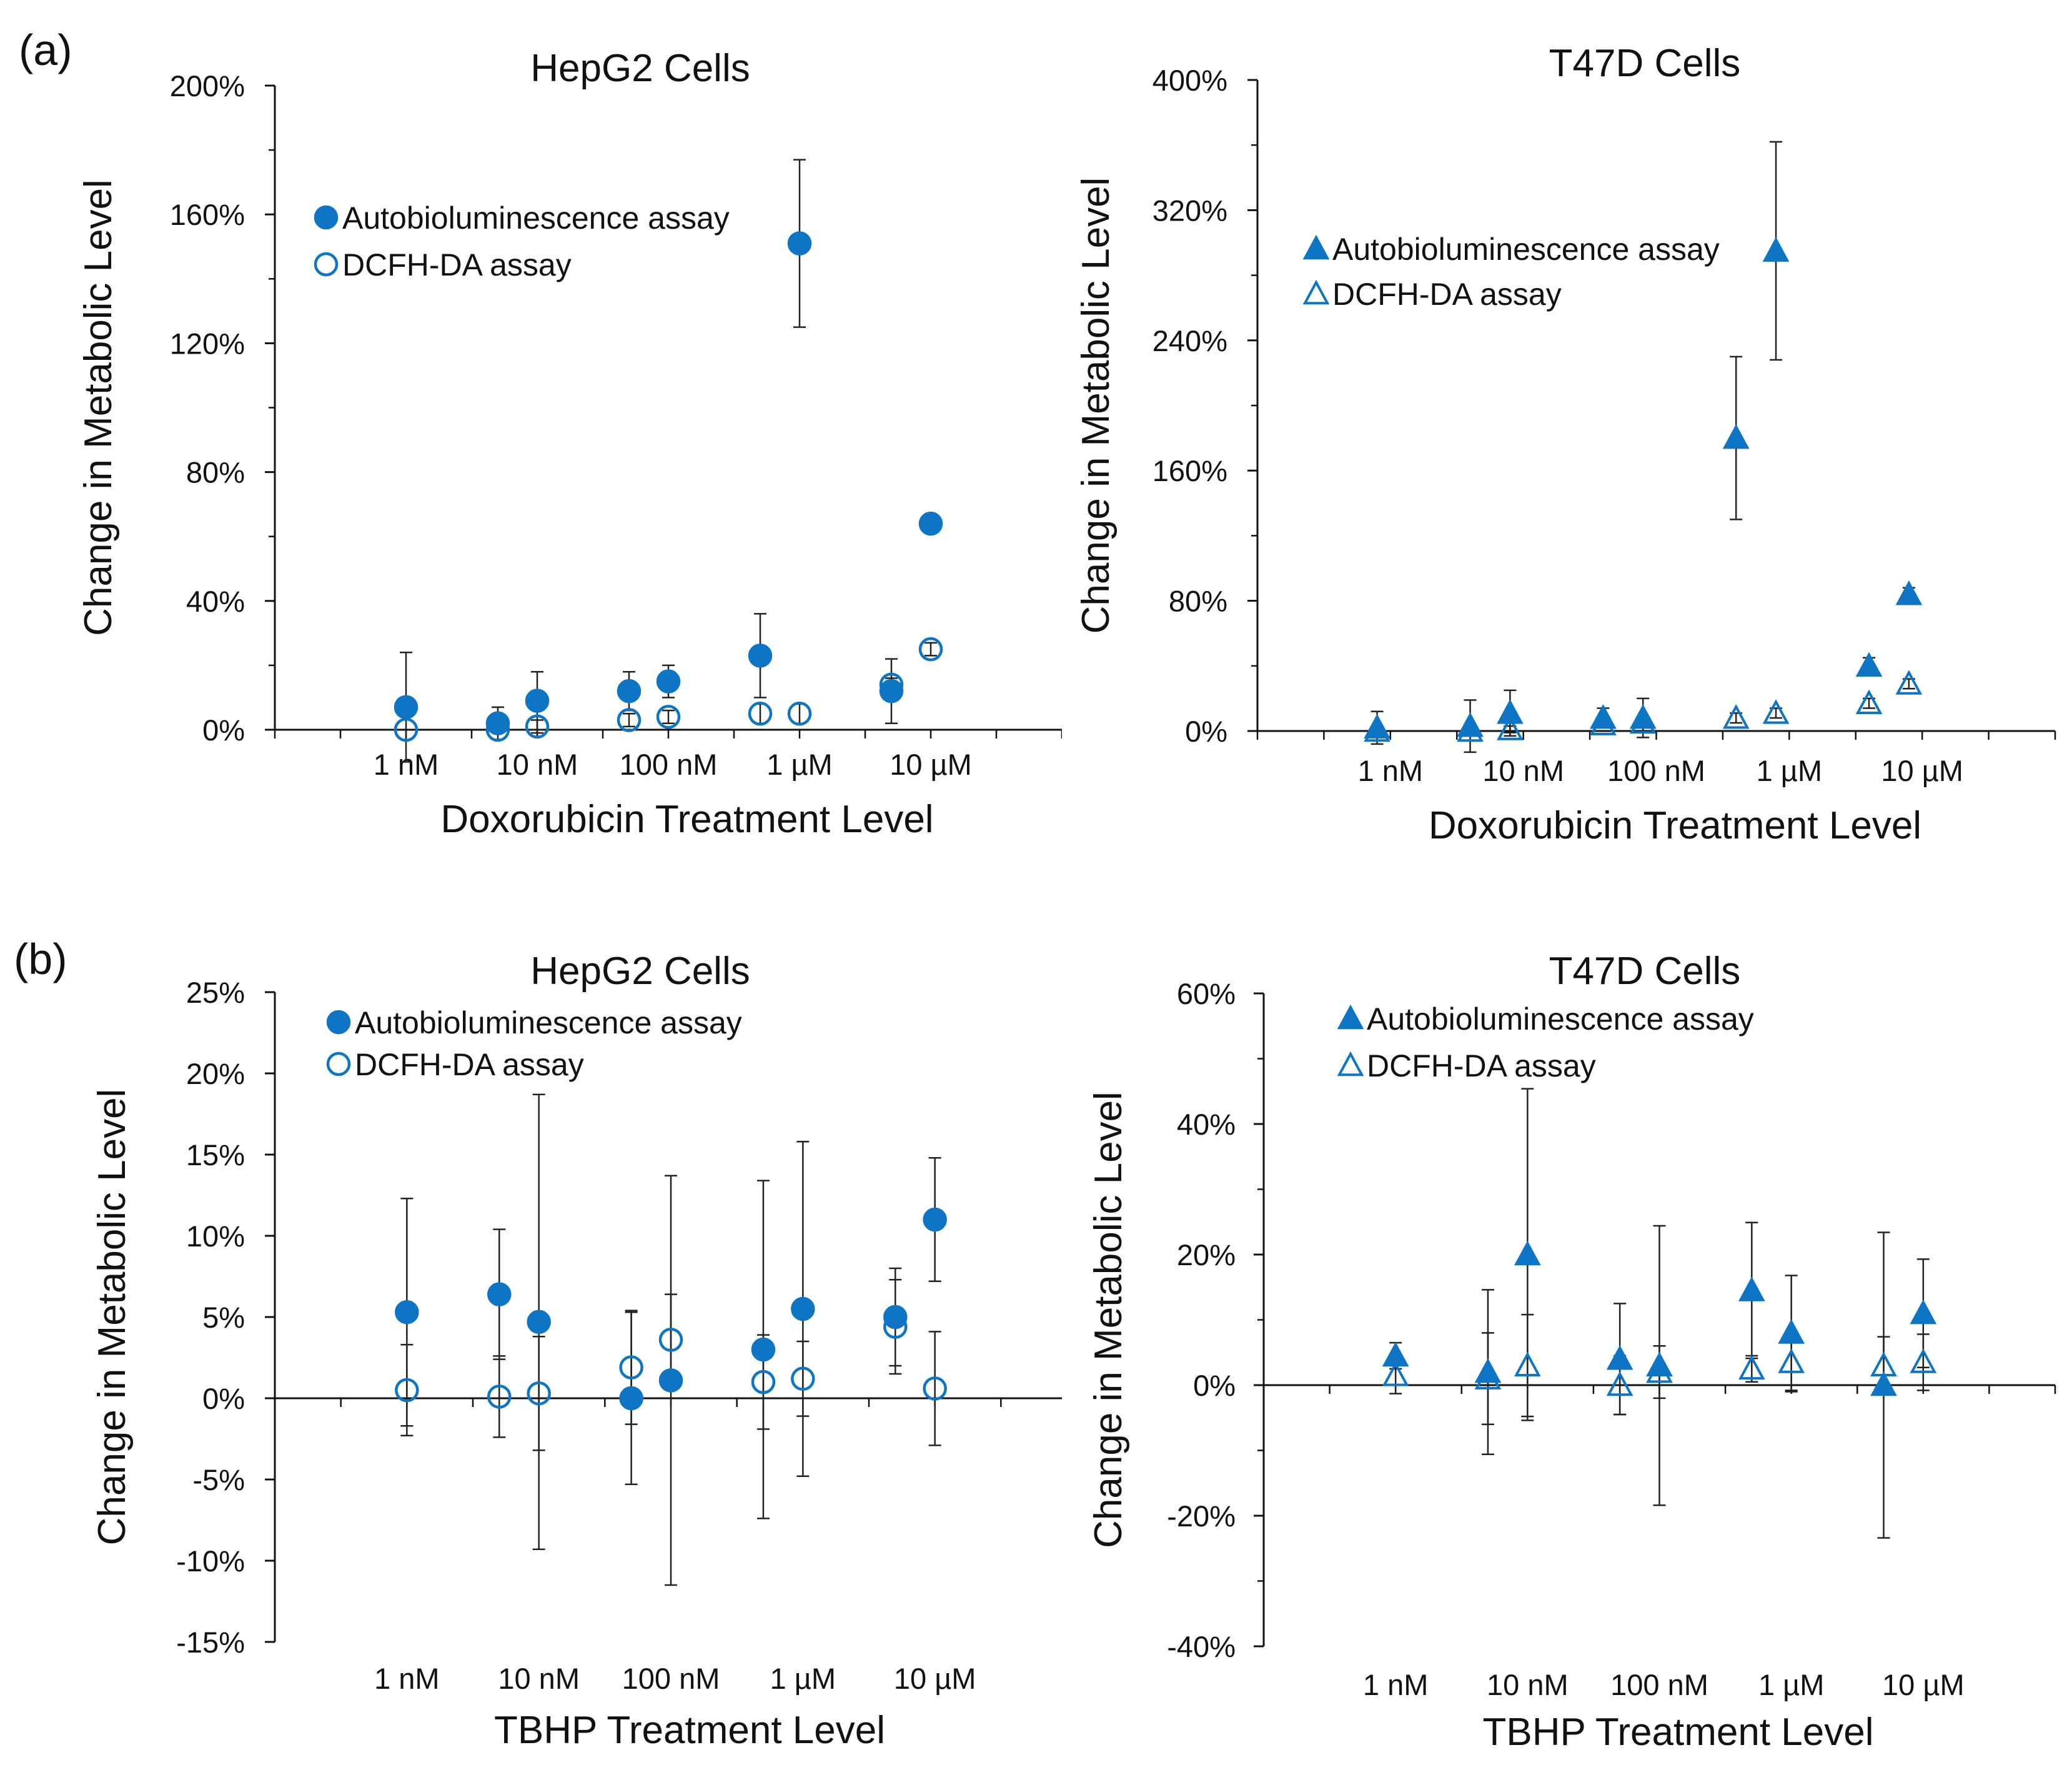  Describe the element at coordinates (223, 1398) in the screenshot. I see `y-tick-label: 0%` at that location.